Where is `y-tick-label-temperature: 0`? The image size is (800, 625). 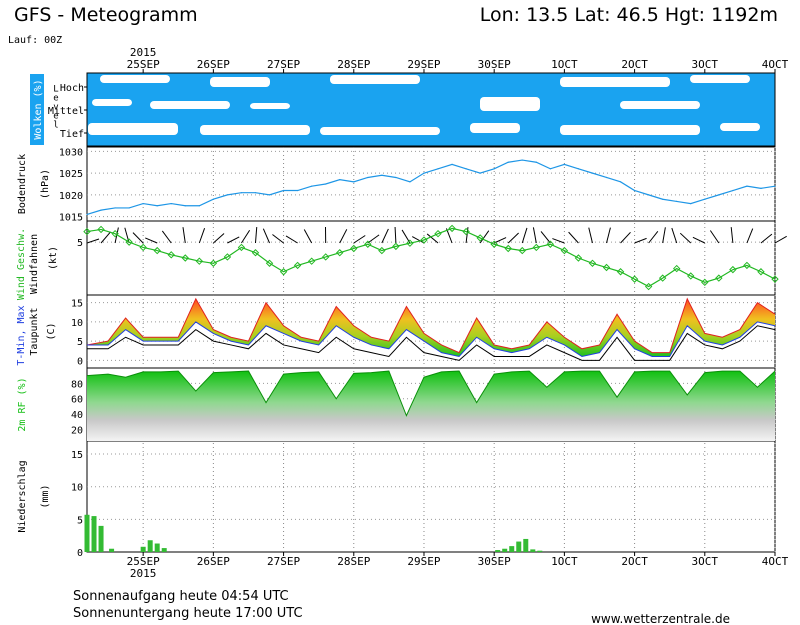
y-tick-label-temperature: 0 is located at coordinates (80, 361).